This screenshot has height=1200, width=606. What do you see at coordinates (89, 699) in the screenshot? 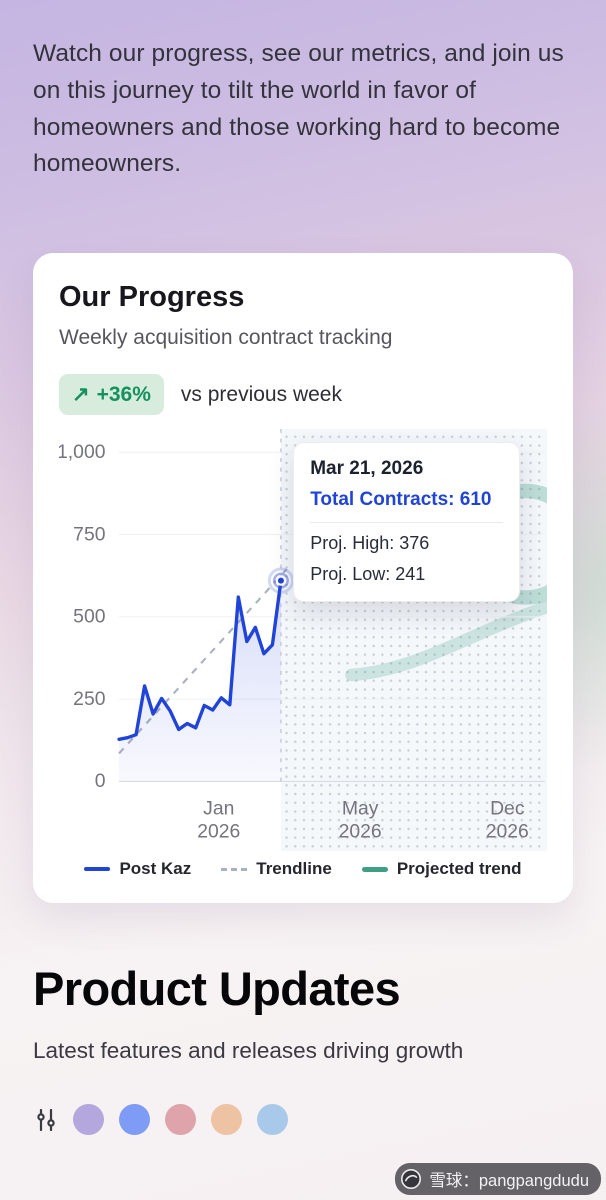
I see `y-tick-label: 250` at bounding box center [89, 699].